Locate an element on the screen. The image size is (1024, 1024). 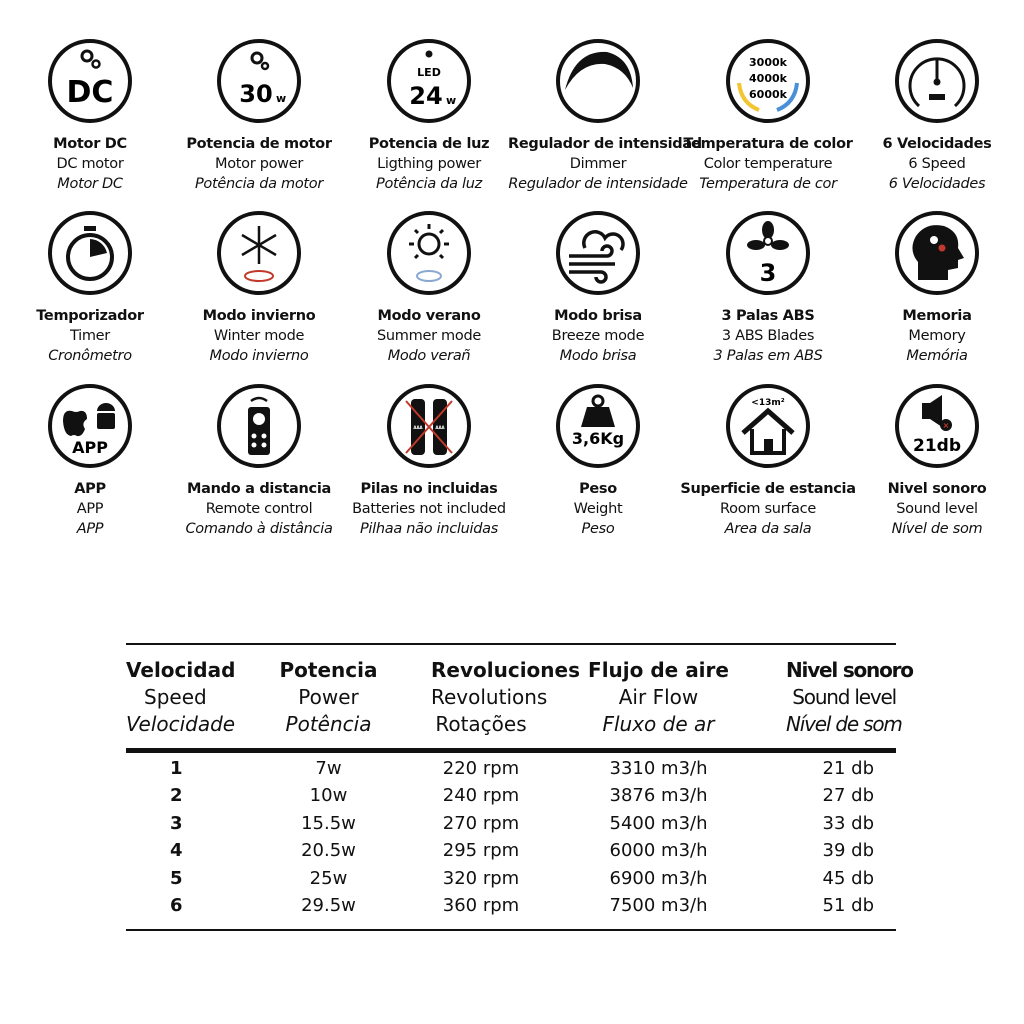
label-en: APP is located at coordinates (90, 509).